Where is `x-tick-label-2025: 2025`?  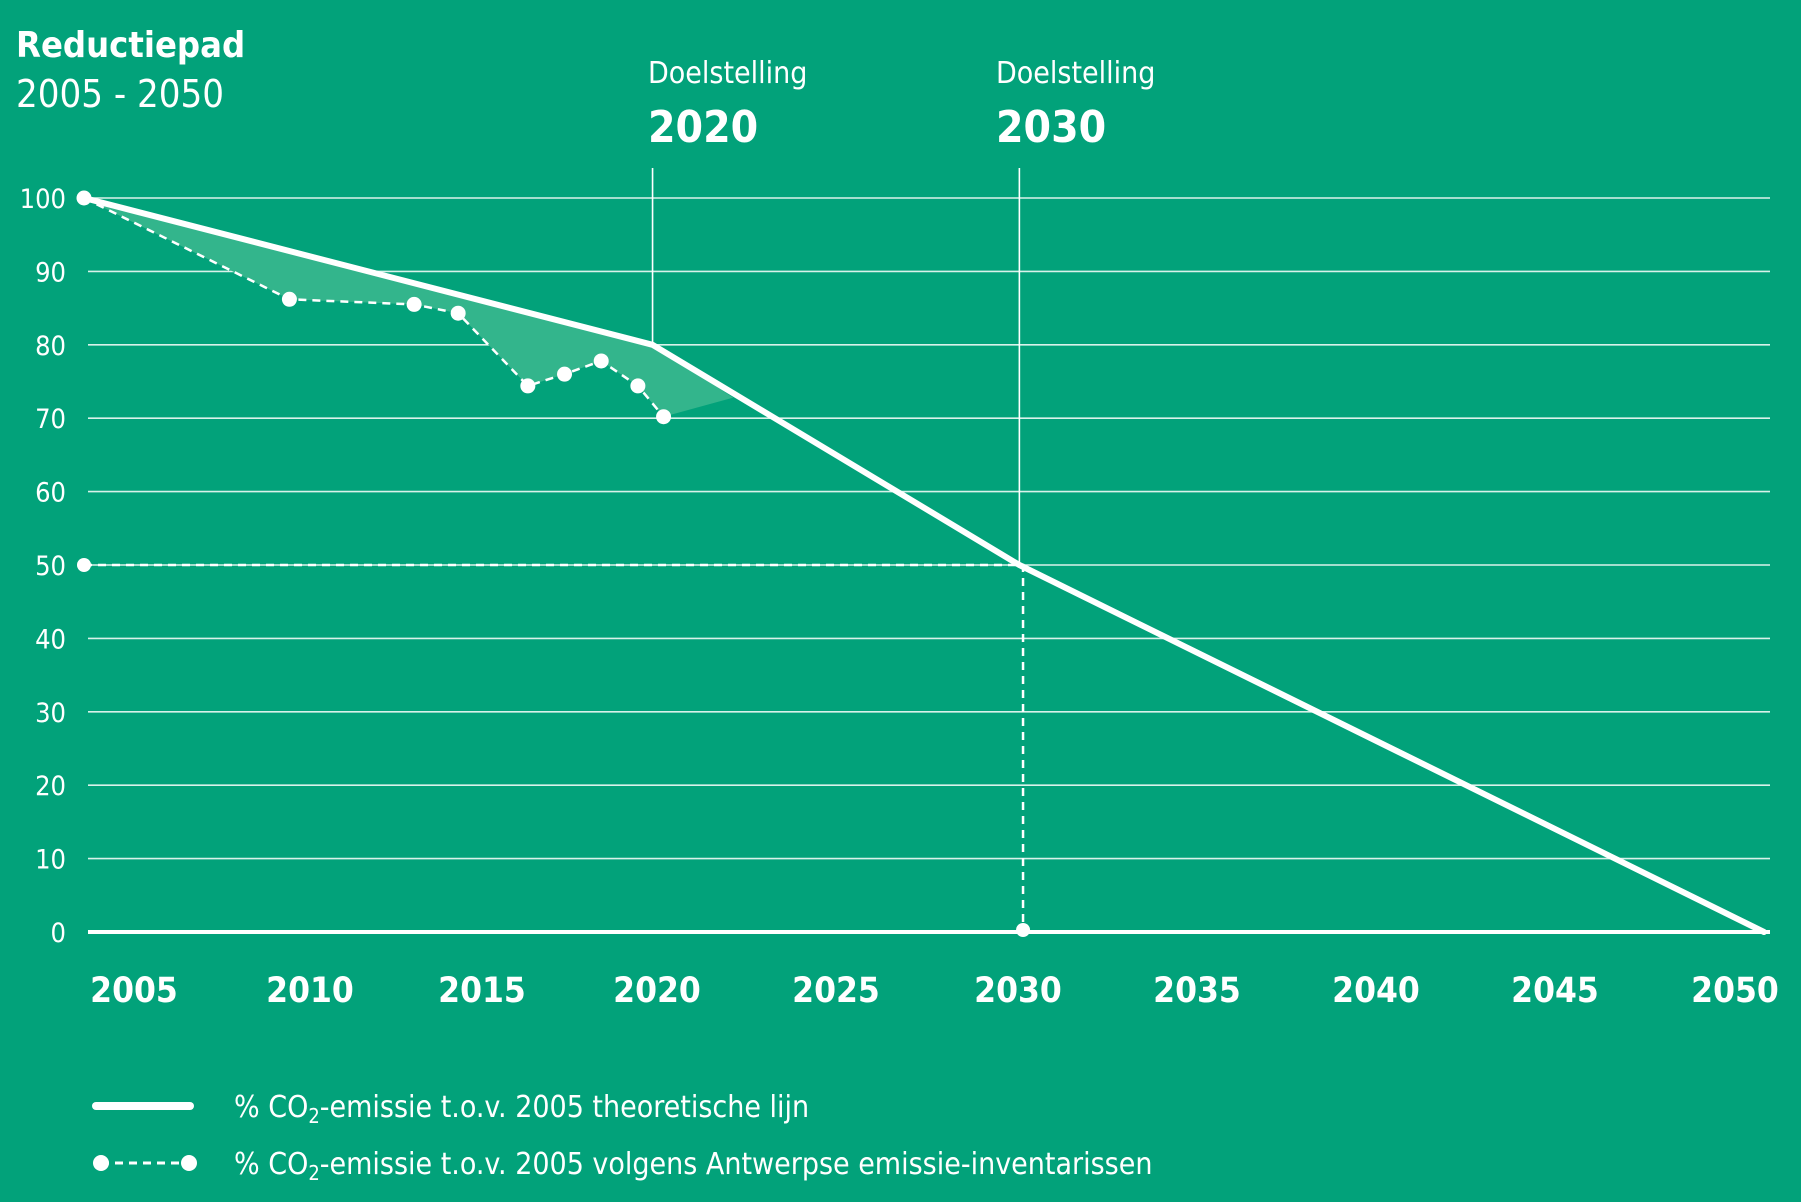
x-tick-label-2025: 2025 is located at coordinates (836, 991).